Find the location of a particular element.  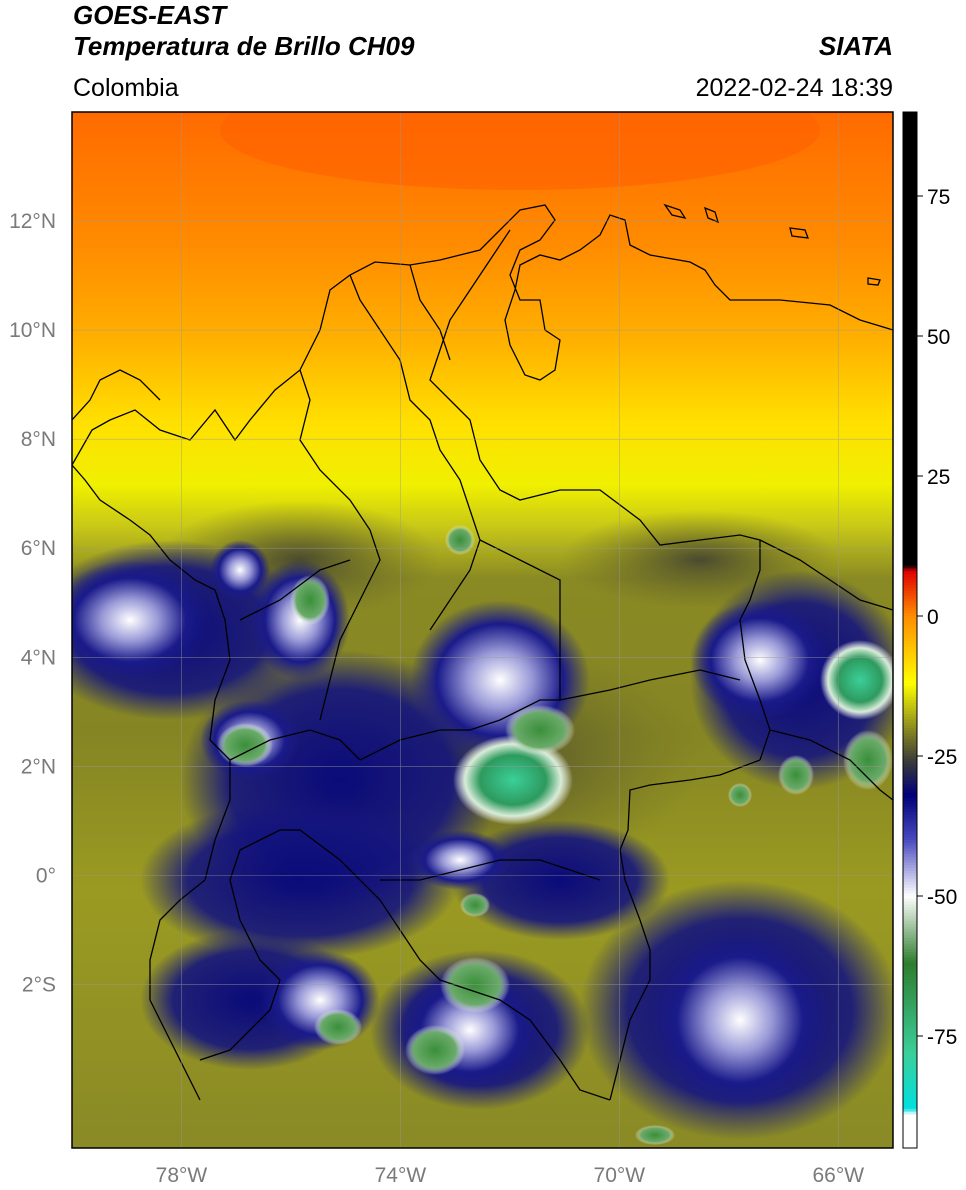

colorbar-segments is located at coordinates (910, 630).